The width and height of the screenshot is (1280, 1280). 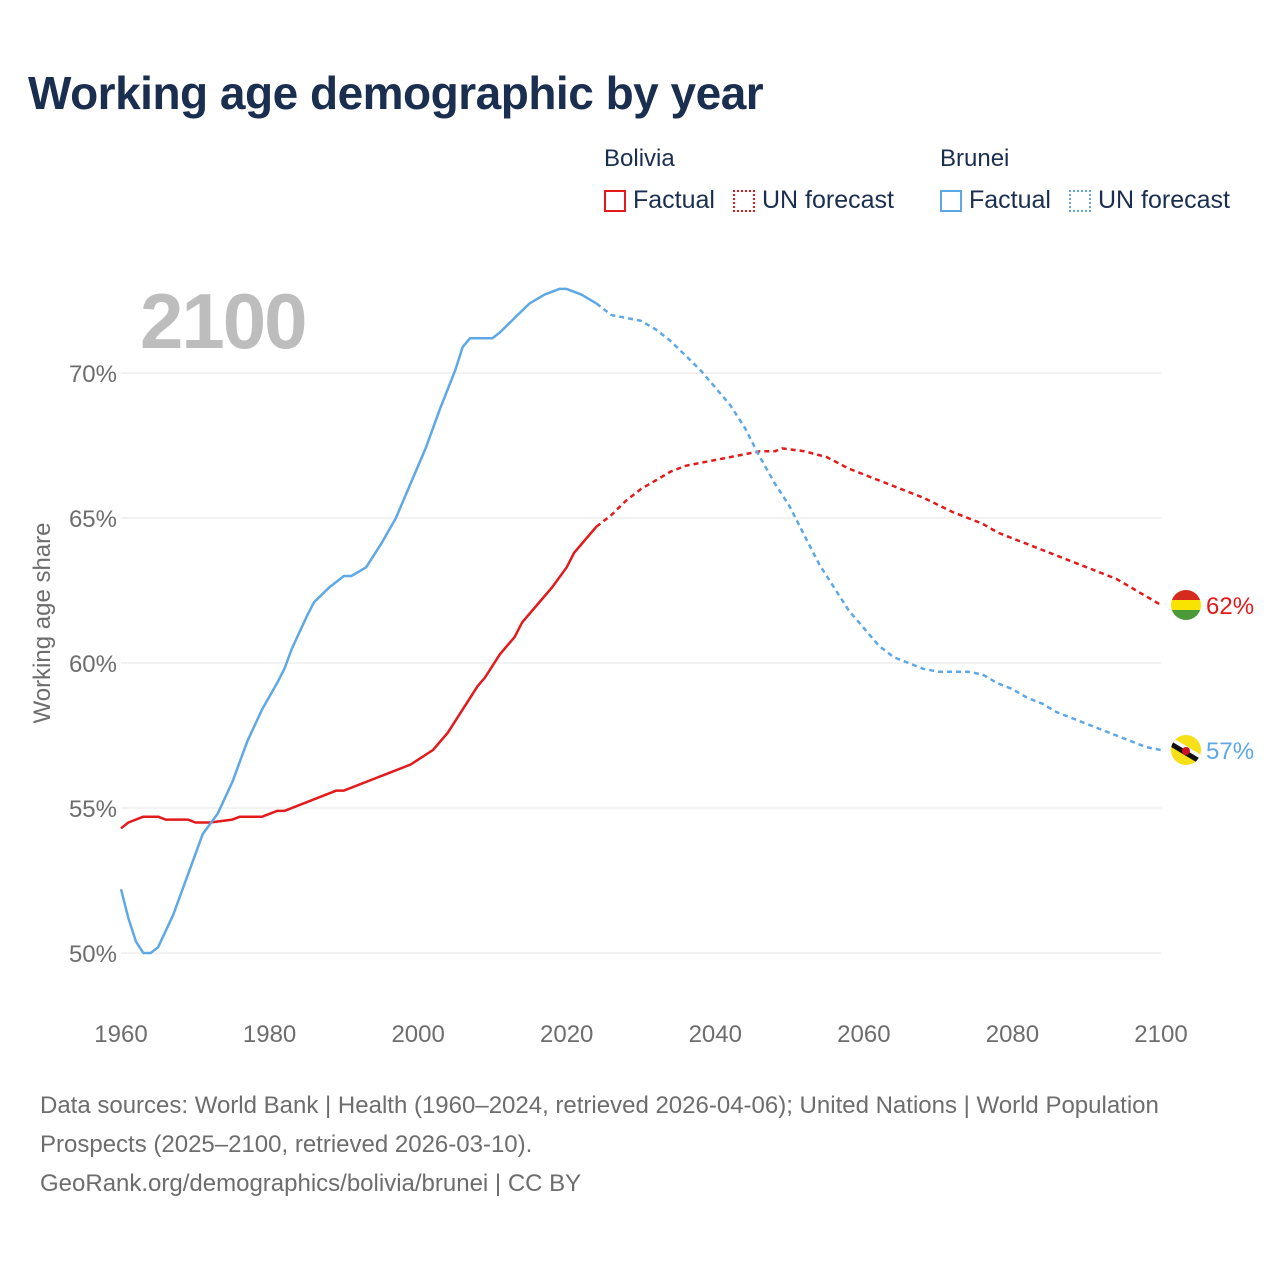 What do you see at coordinates (1160, 1034) in the screenshot?
I see `x-tick-label: 2100` at bounding box center [1160, 1034].